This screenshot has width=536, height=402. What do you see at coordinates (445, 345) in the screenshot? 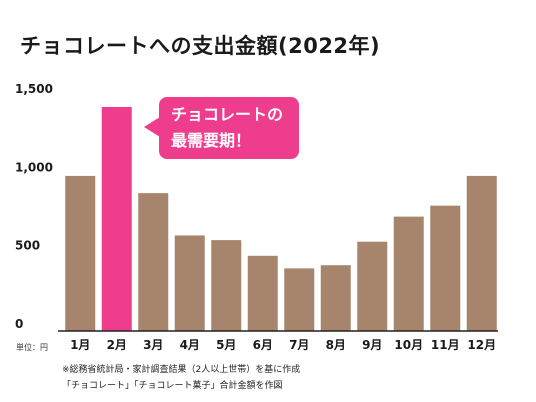
I see `x-tick-label: 11月` at bounding box center [445, 345].